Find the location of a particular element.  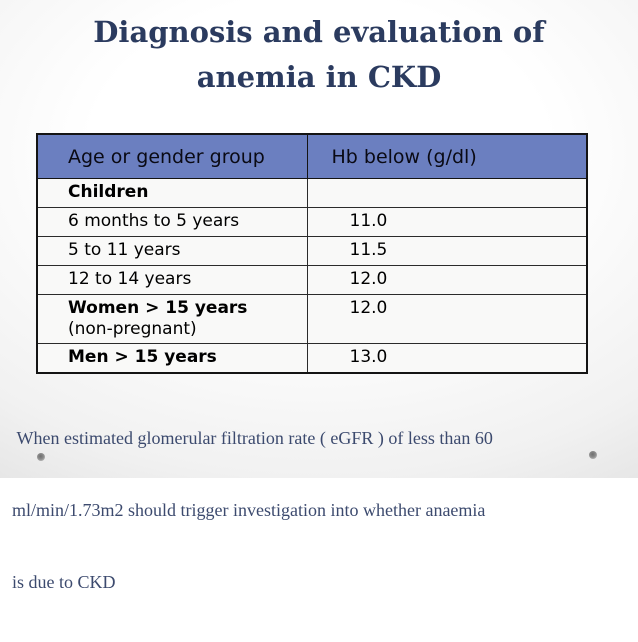

table-row: Children is located at coordinates (312, 193).